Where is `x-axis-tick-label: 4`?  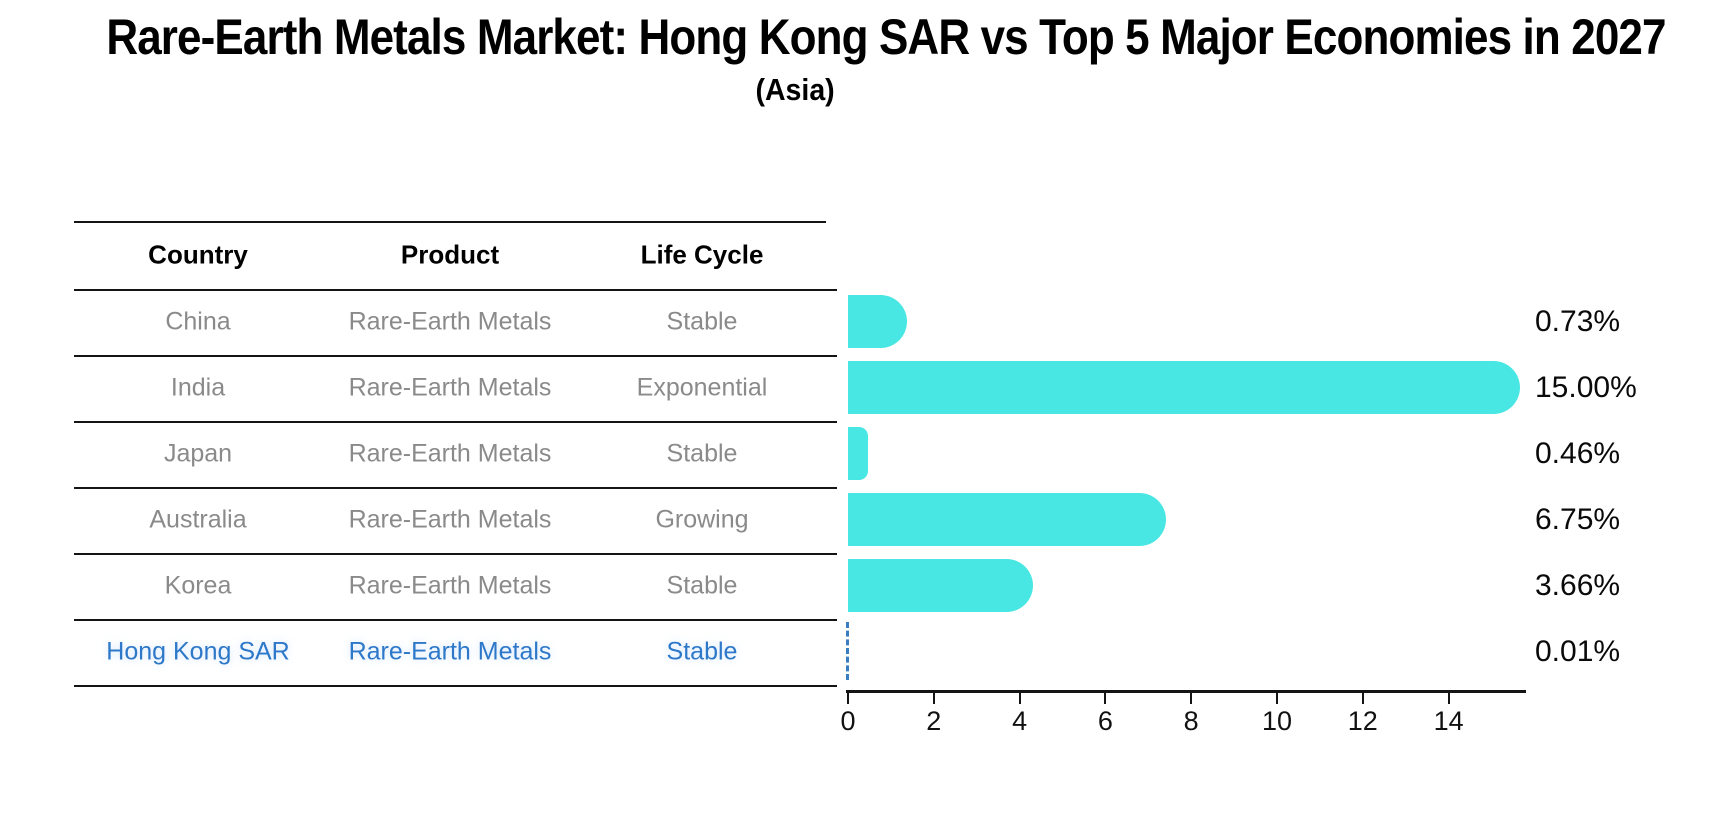
x-axis-tick-label: 4 is located at coordinates (1020, 721).